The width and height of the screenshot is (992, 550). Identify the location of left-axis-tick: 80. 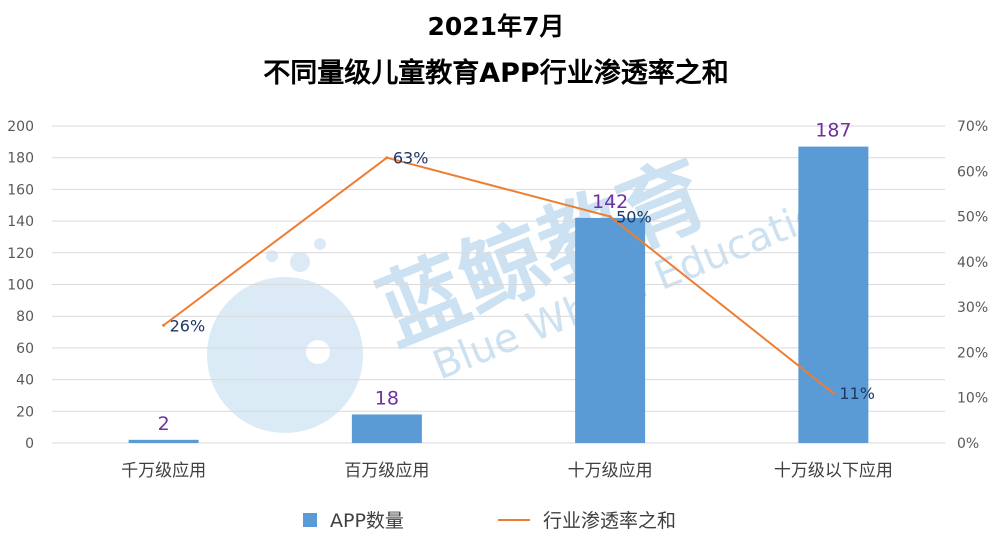
(25, 317).